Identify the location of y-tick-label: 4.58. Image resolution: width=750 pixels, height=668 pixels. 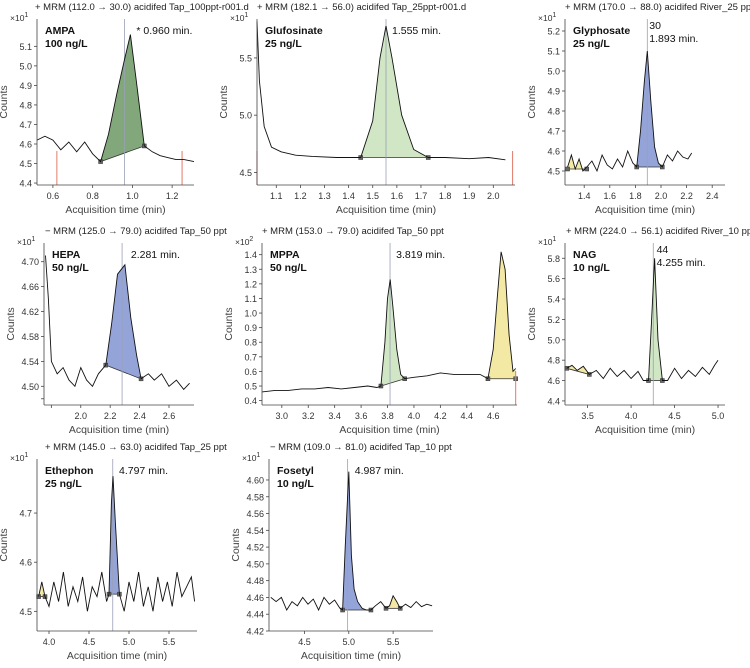
(30, 337).